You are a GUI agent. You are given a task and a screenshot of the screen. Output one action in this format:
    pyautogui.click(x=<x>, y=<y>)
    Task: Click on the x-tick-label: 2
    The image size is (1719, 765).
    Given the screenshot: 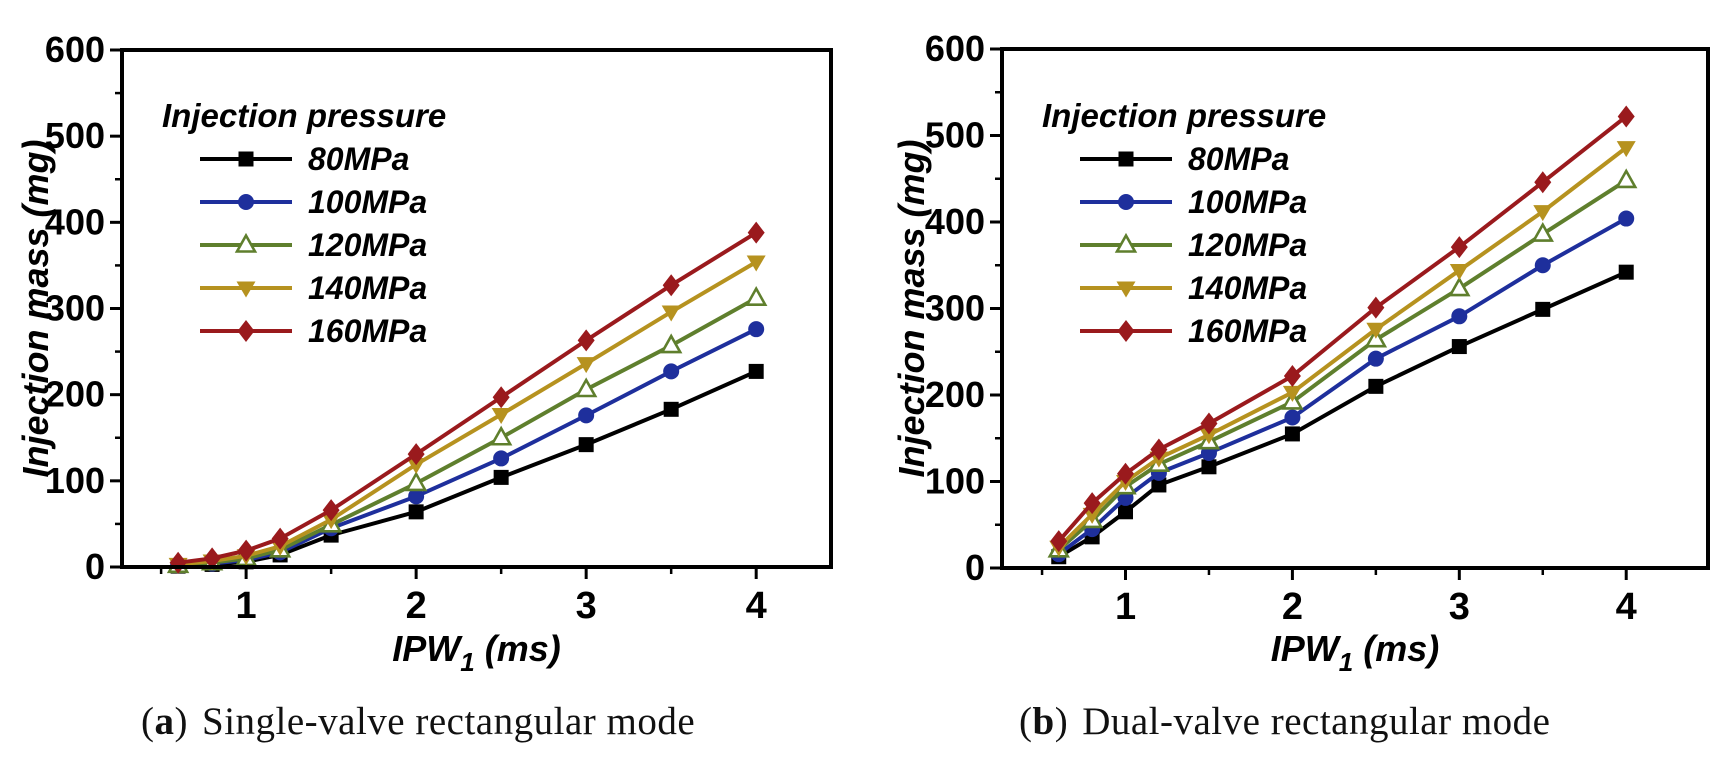 What is the action you would take?
    pyautogui.click(x=1292, y=607)
    